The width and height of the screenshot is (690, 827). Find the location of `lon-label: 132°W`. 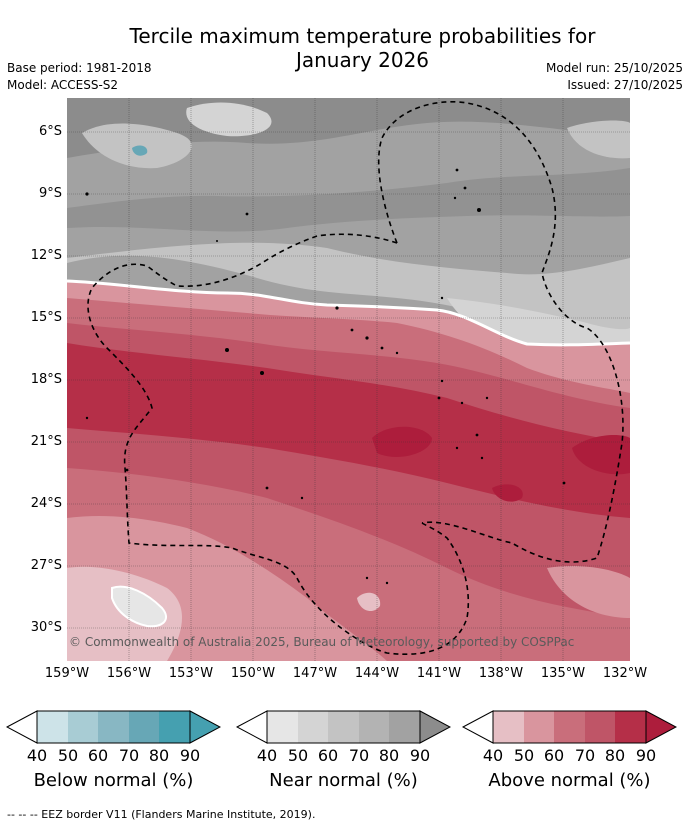

lon-label: 132°W is located at coordinates (625, 673).